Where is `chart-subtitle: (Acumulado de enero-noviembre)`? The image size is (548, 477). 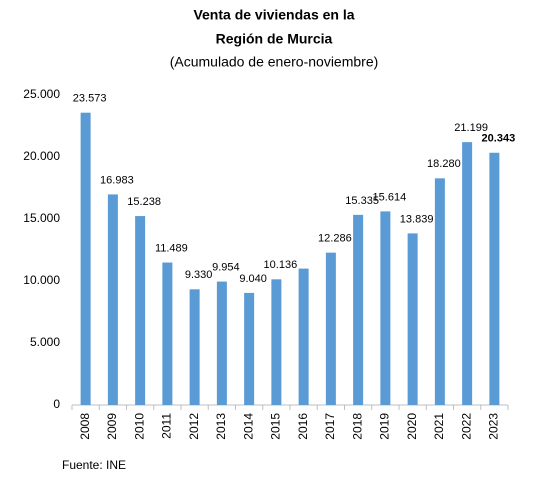
chart-subtitle: (Acumulado de enero-noviembre) is located at coordinates (274, 62).